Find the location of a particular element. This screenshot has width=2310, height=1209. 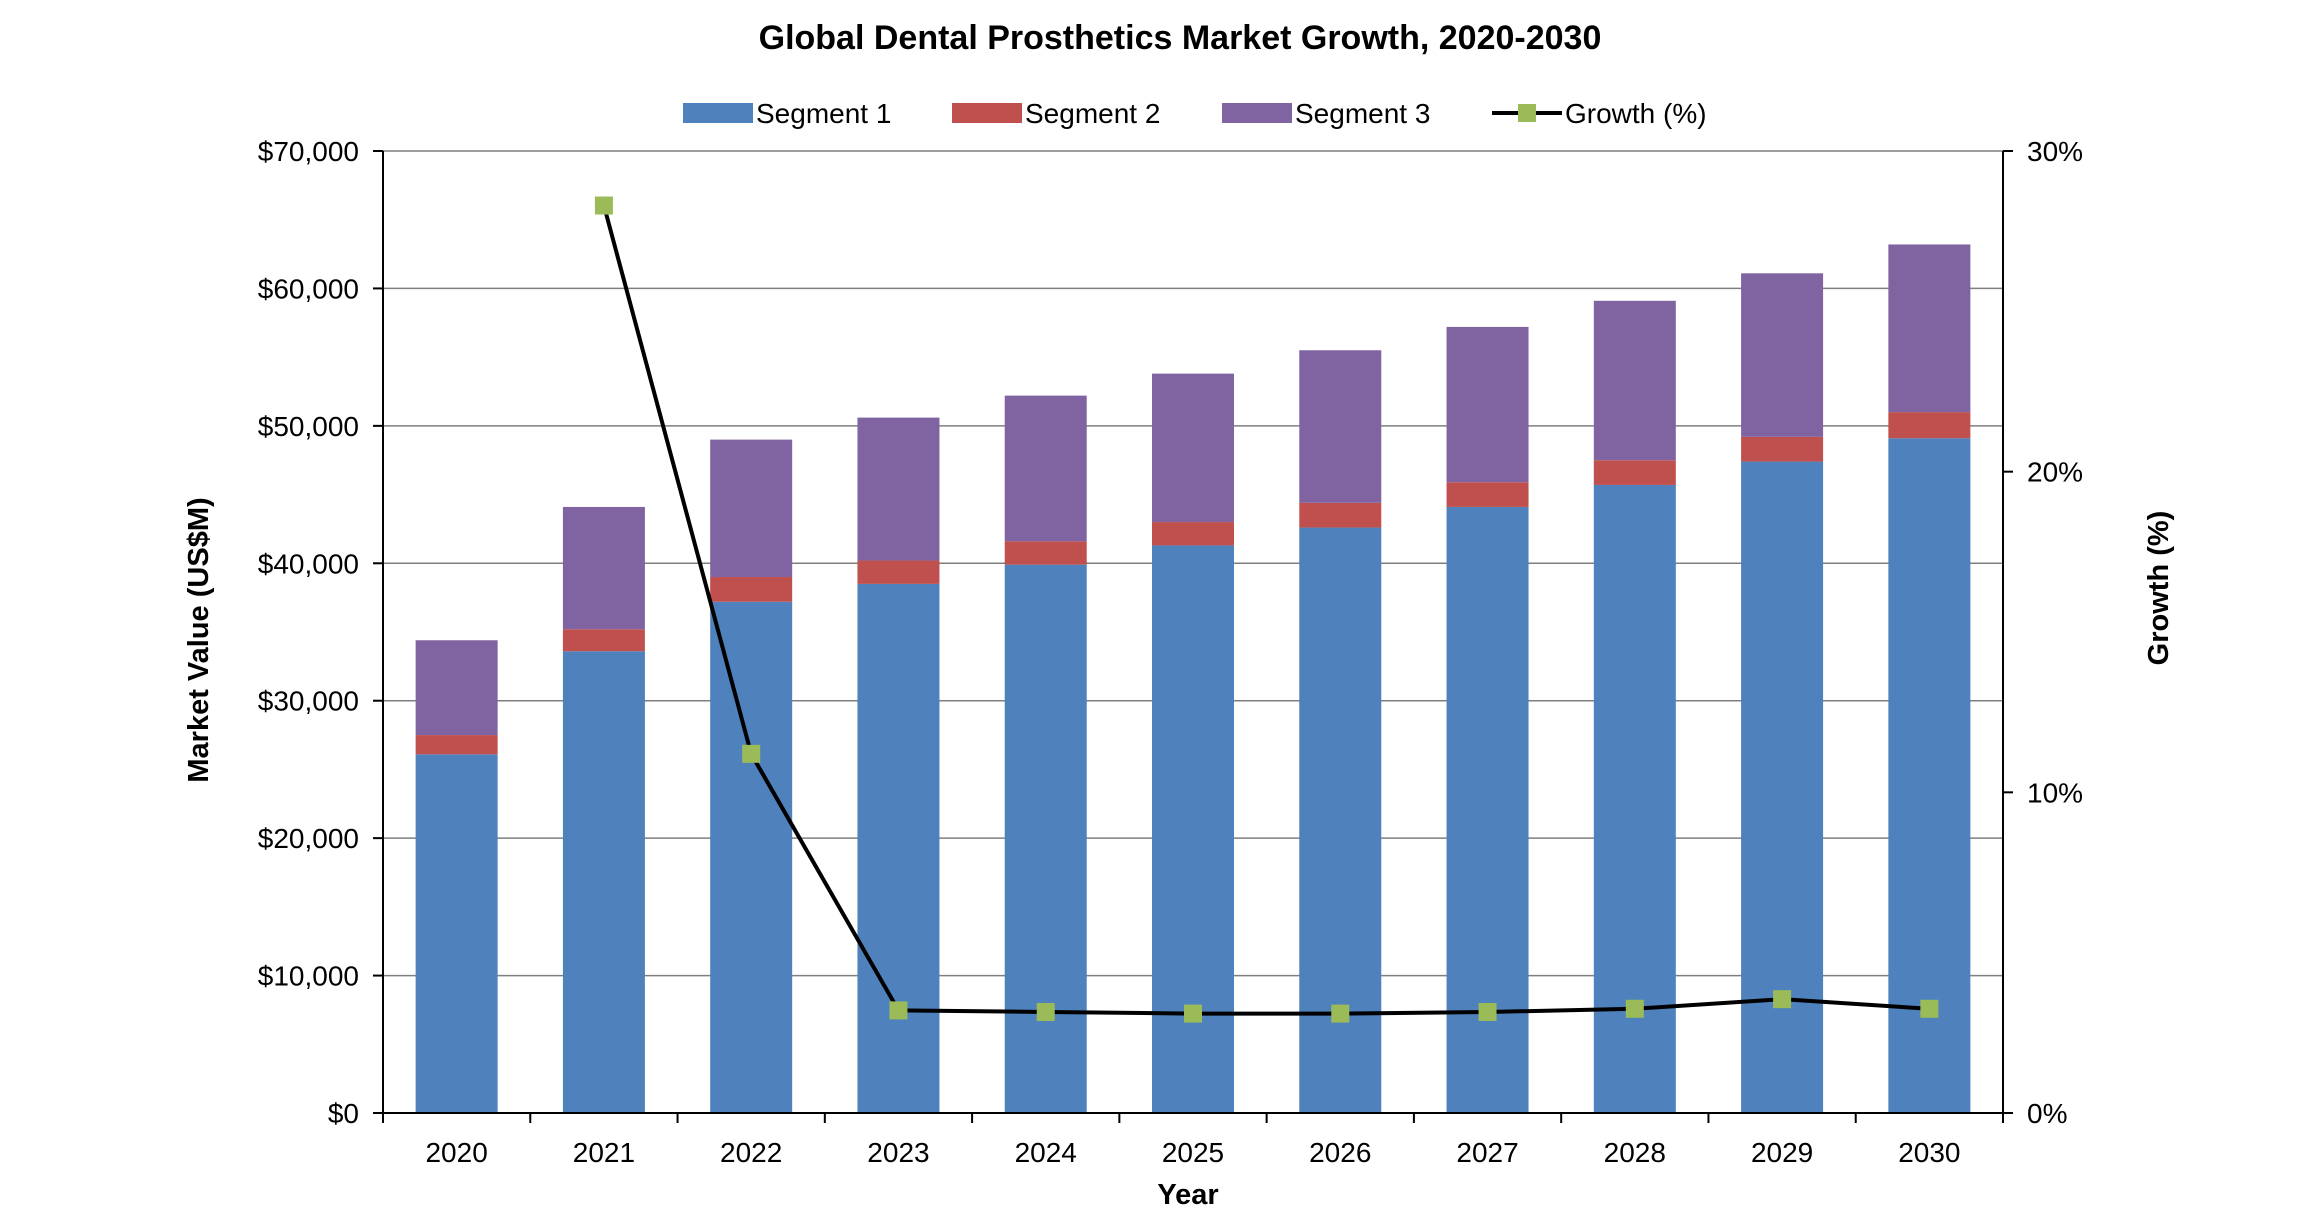

bar-segment-1-2028 is located at coordinates (1634, 798).